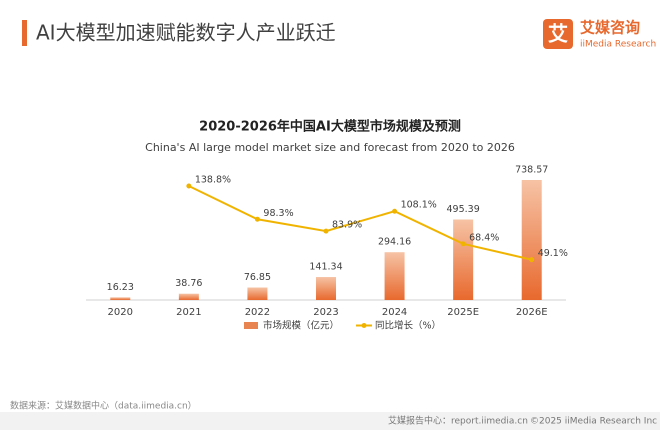  I want to click on line-label: 68.4%, so click(484, 237).